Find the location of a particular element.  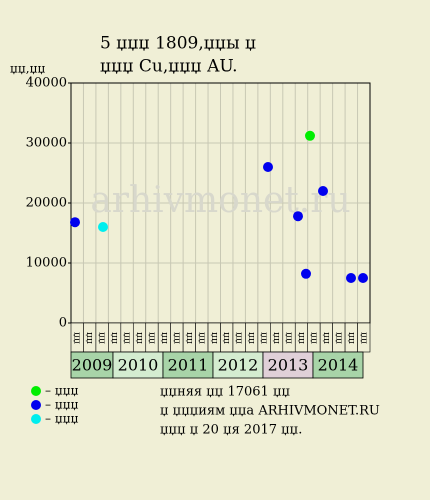

chart-title: 5 џџџ 1809,џџы џ is located at coordinates (178, 44).